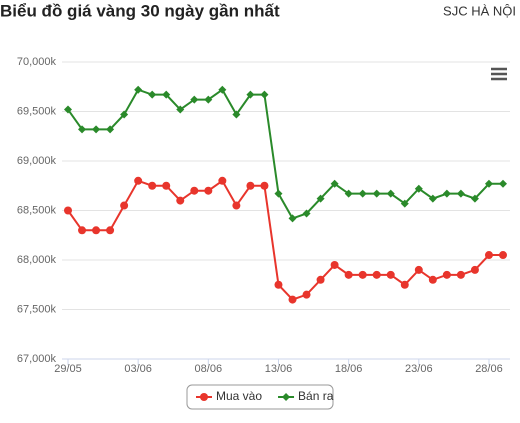 Image resolution: width=520 pixels, height=423 pixels. Describe the element at coordinates (479, 10) in the screenshot. I see `chart-subtitle: SJC HÀ NỘI` at that location.